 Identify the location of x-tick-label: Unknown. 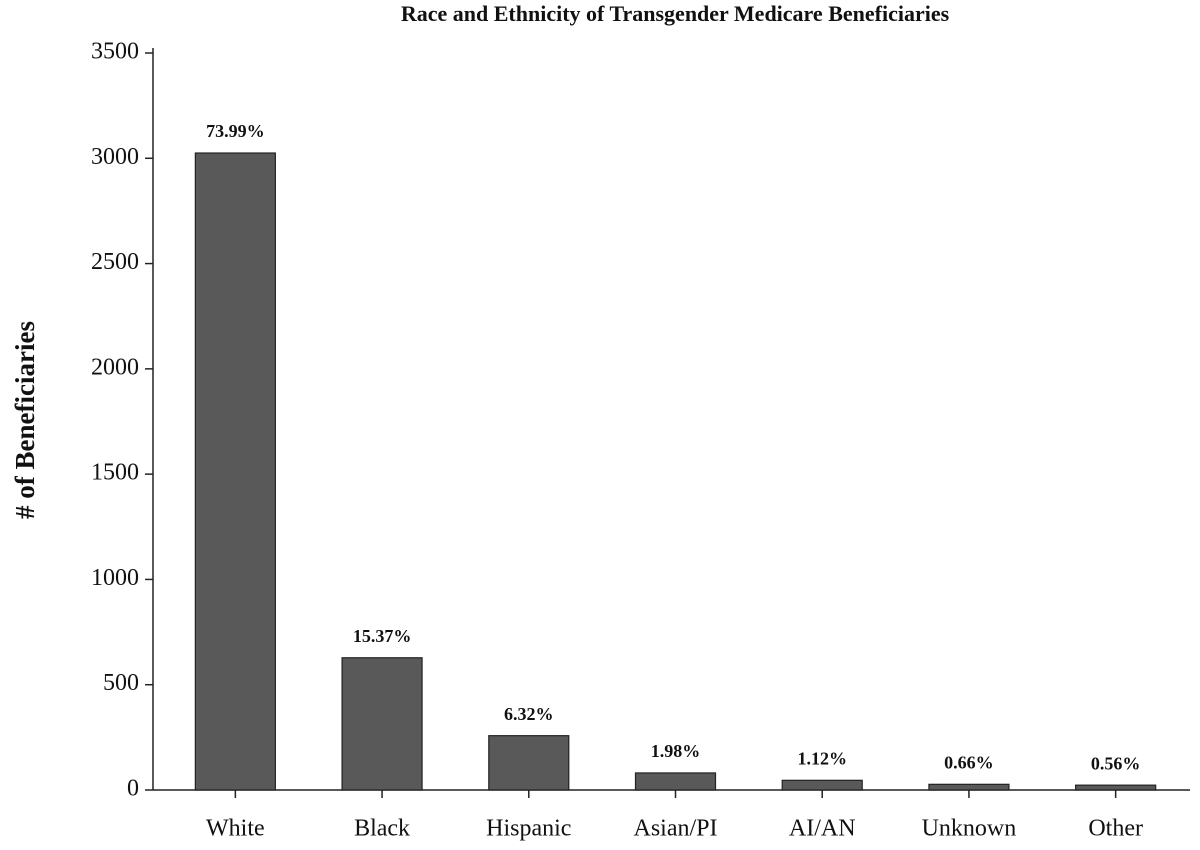
(969, 829).